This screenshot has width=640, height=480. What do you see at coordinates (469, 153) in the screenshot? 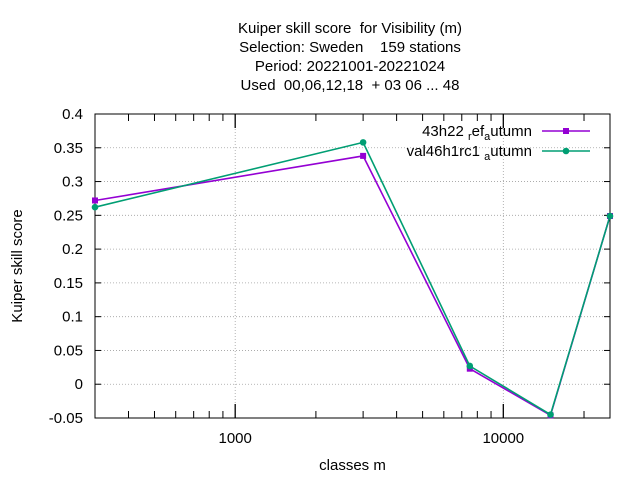
I see `legend-label: val46h1rc1 autumn` at bounding box center [469, 153].